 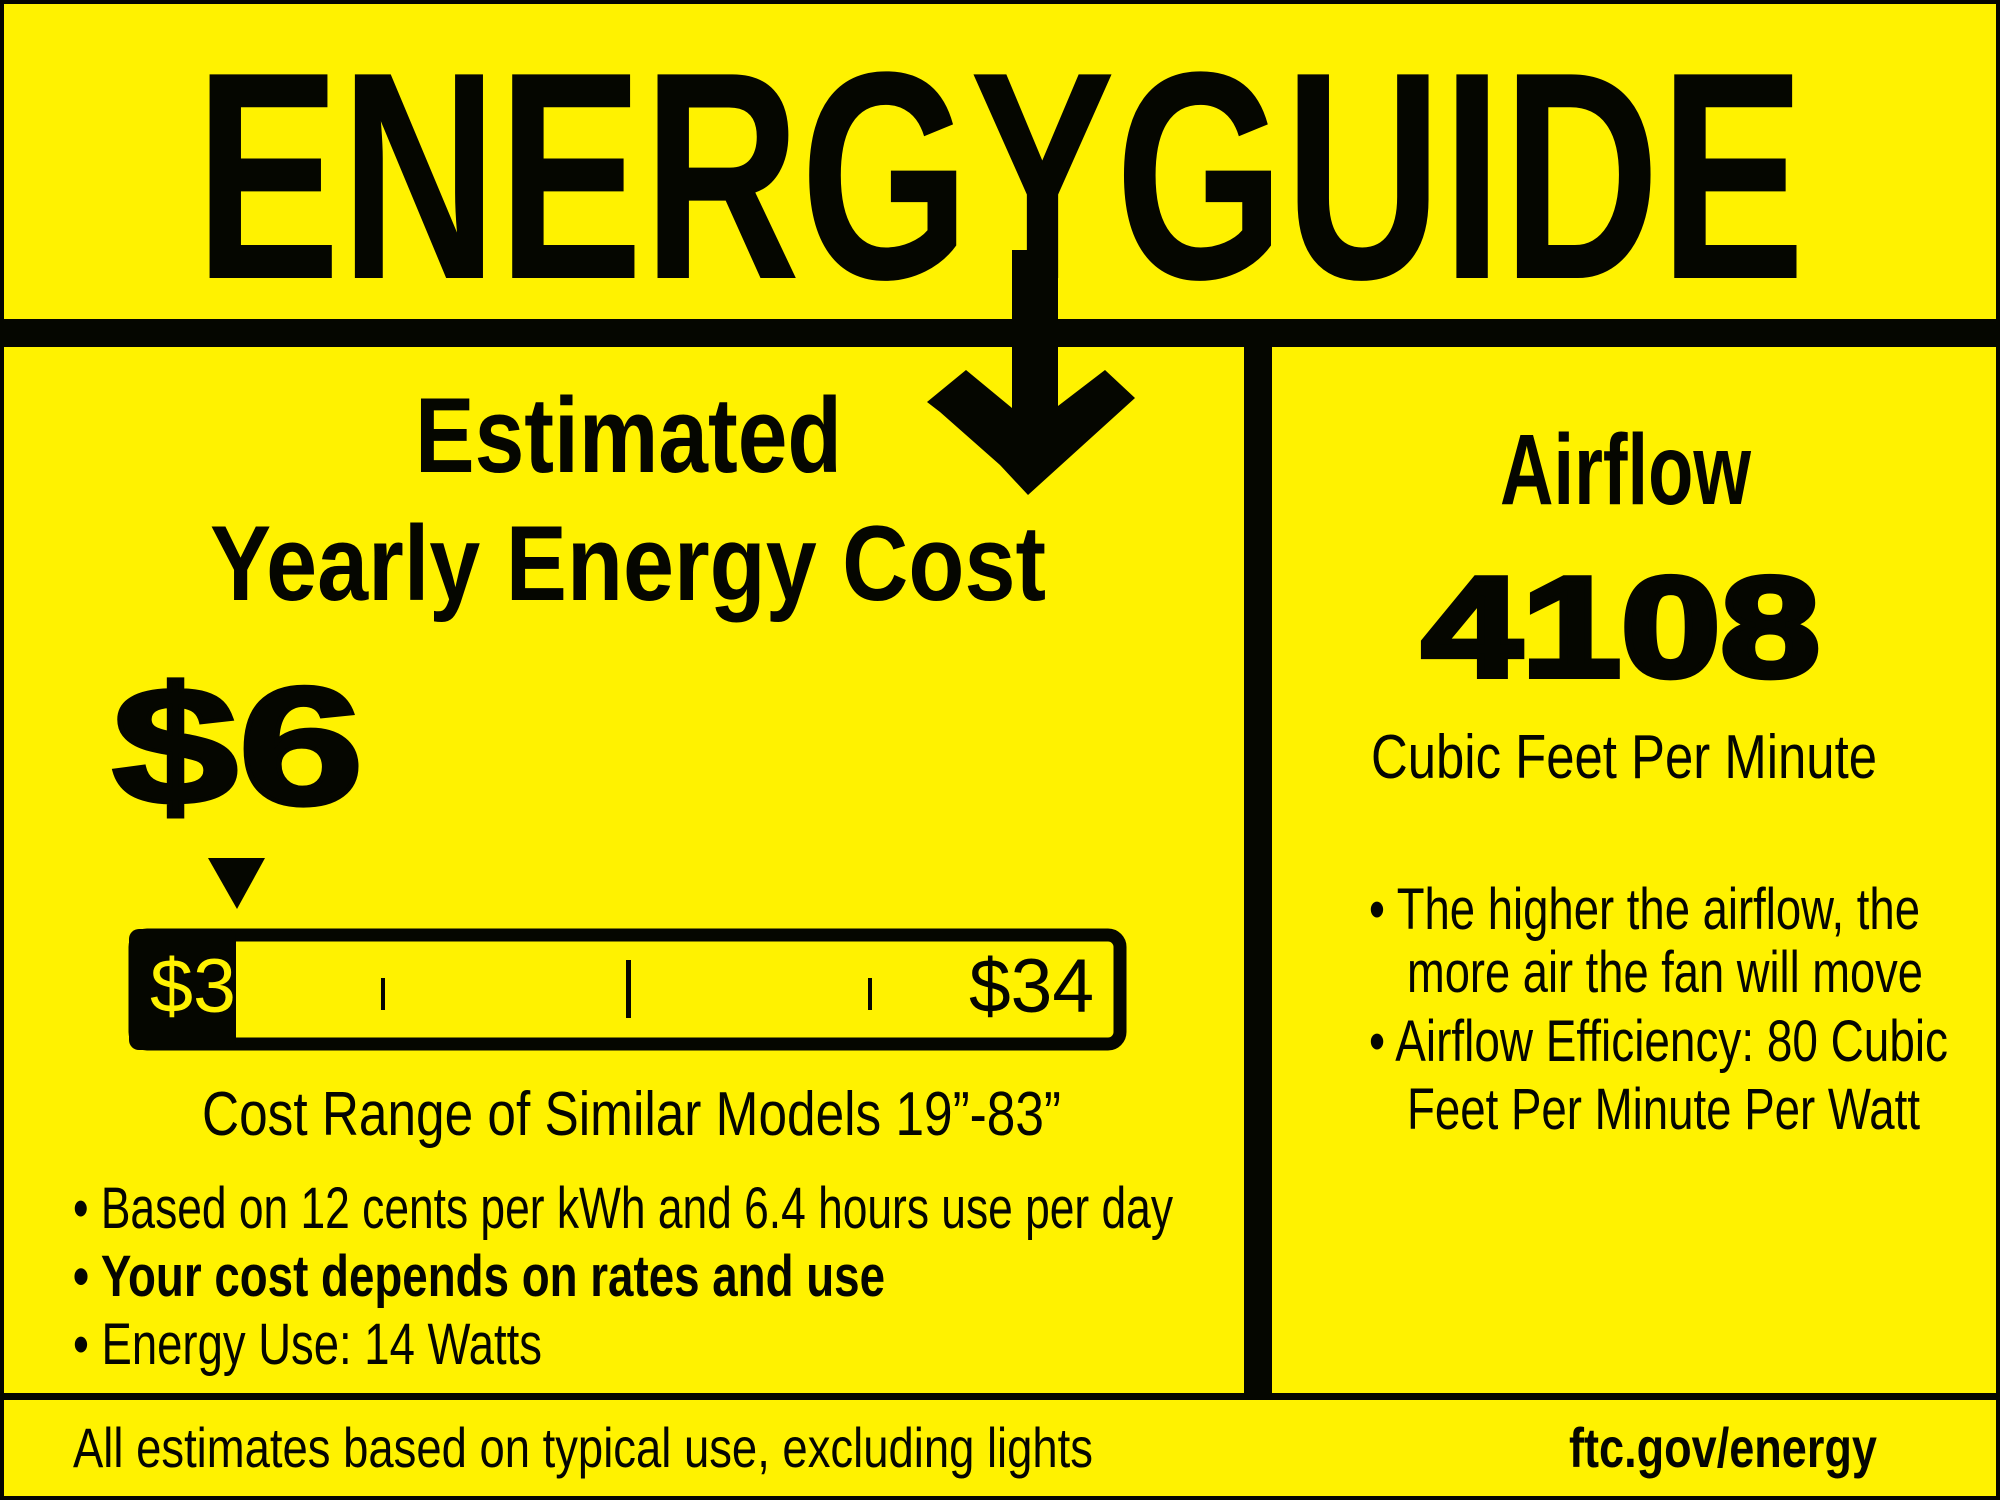 What do you see at coordinates (193, 986) in the screenshot?
I see `scale-min-label: $3` at bounding box center [193, 986].